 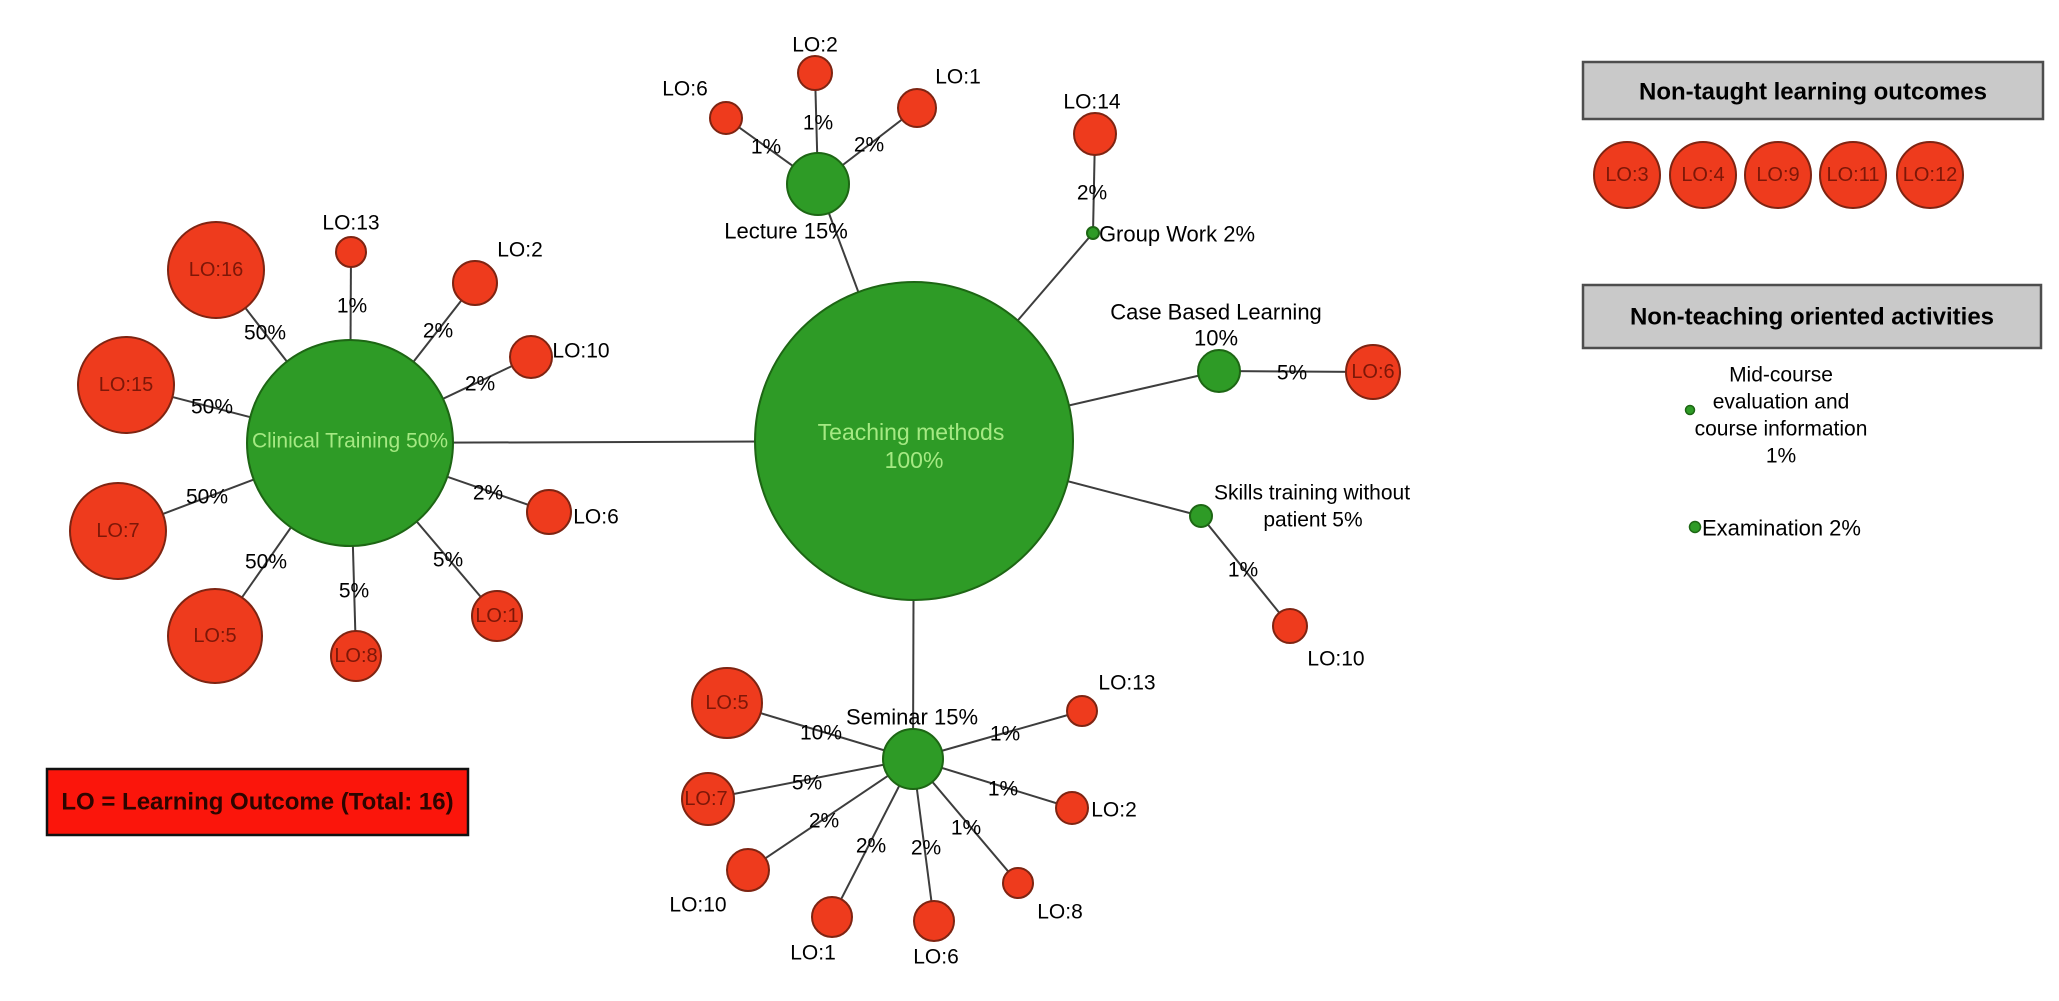 What do you see at coordinates (832, 917) in the screenshot?
I see `node-m1` at bounding box center [832, 917].